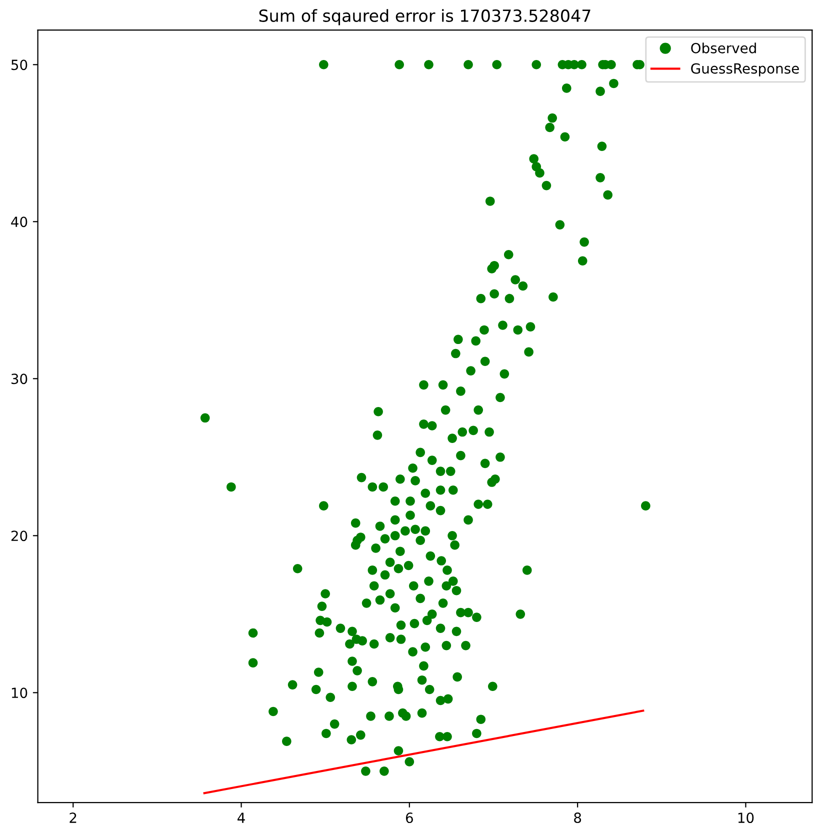 The height and width of the screenshot is (836, 822). I want to click on chart-title: Sum of sqaured error is 170373.528047, so click(424, 17).